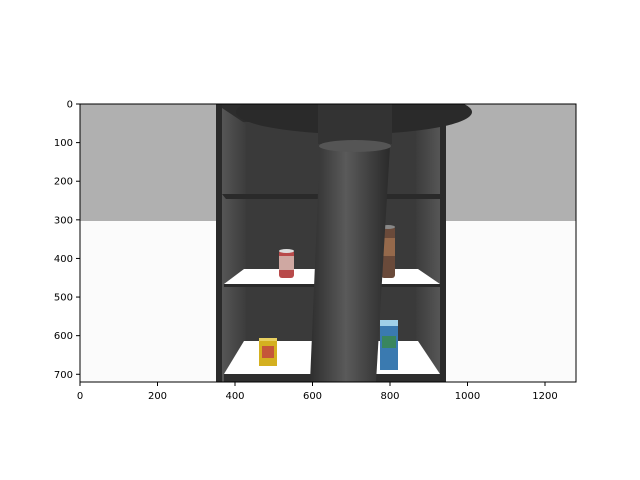 The width and height of the screenshot is (640, 480). Describe the element at coordinates (157, 396) in the screenshot. I see `x-tick-label: 200` at that location.